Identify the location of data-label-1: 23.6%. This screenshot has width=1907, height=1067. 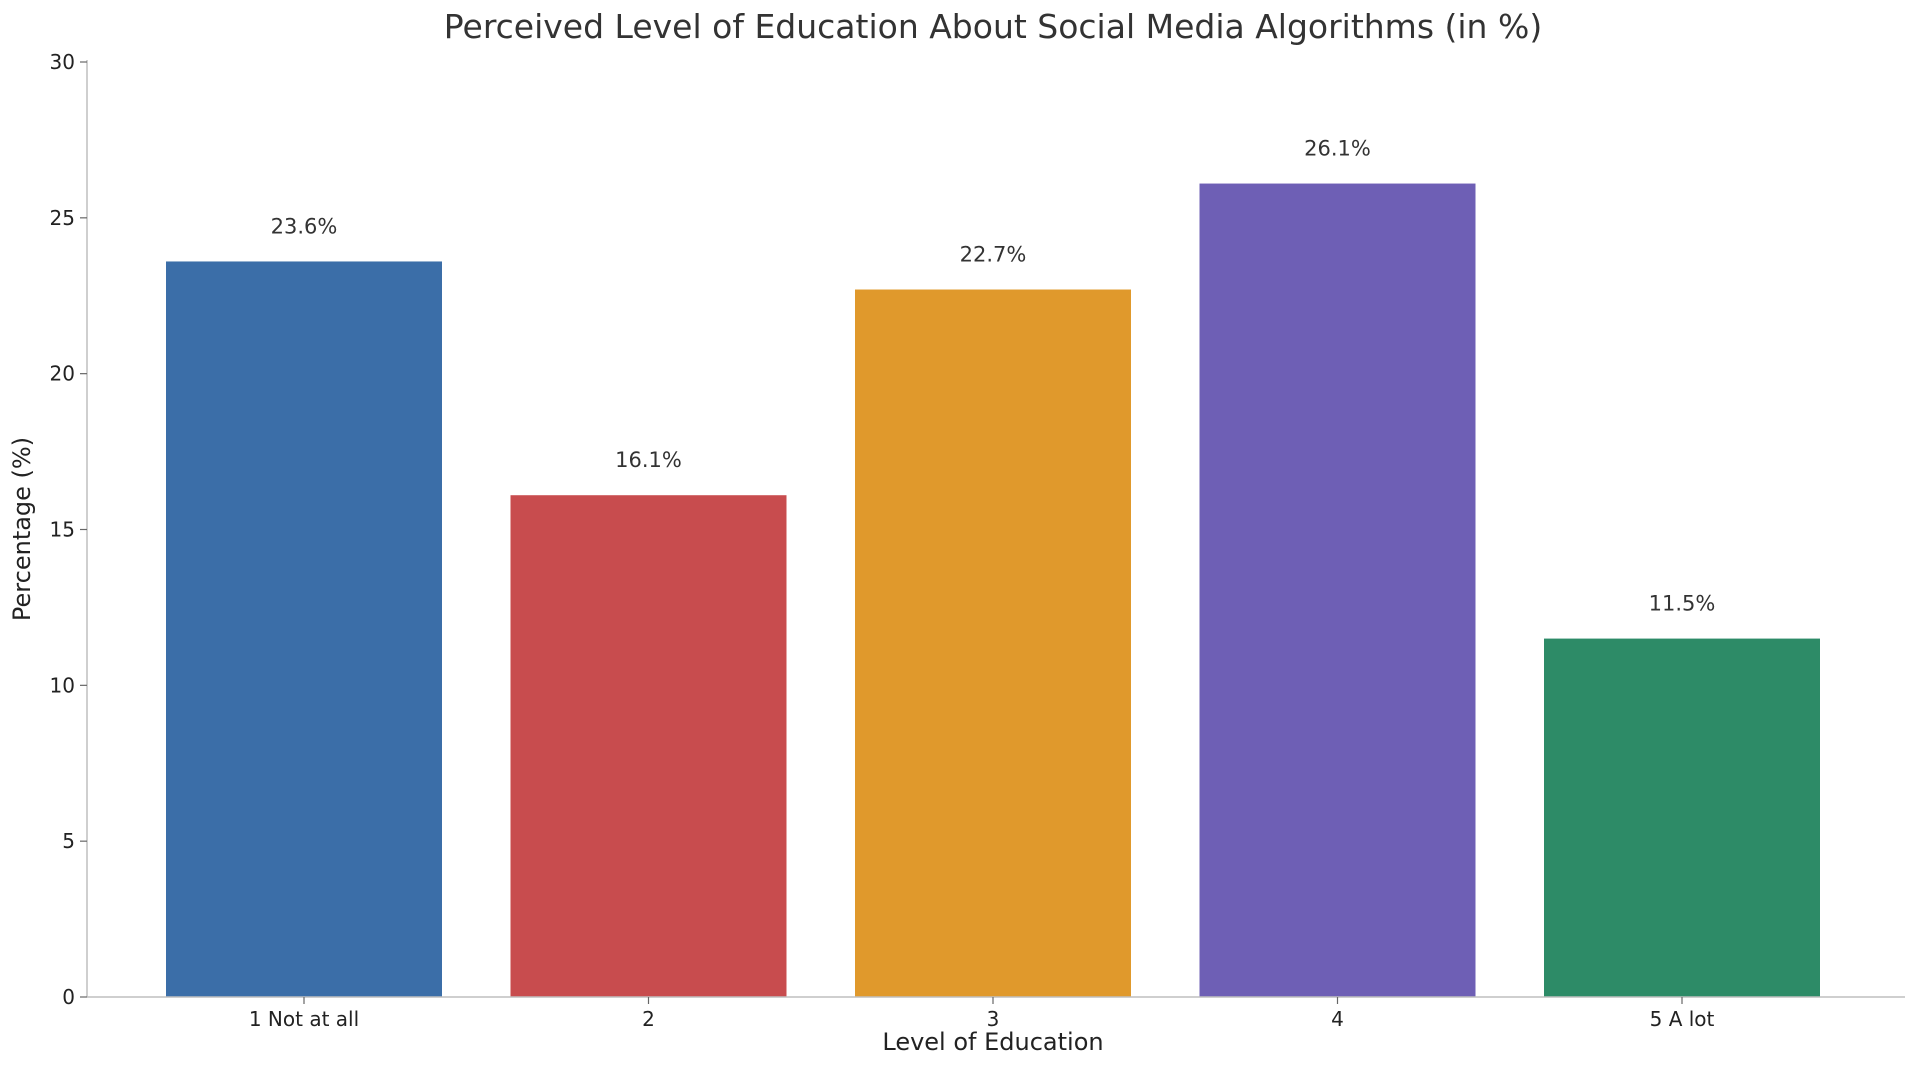
(304, 226).